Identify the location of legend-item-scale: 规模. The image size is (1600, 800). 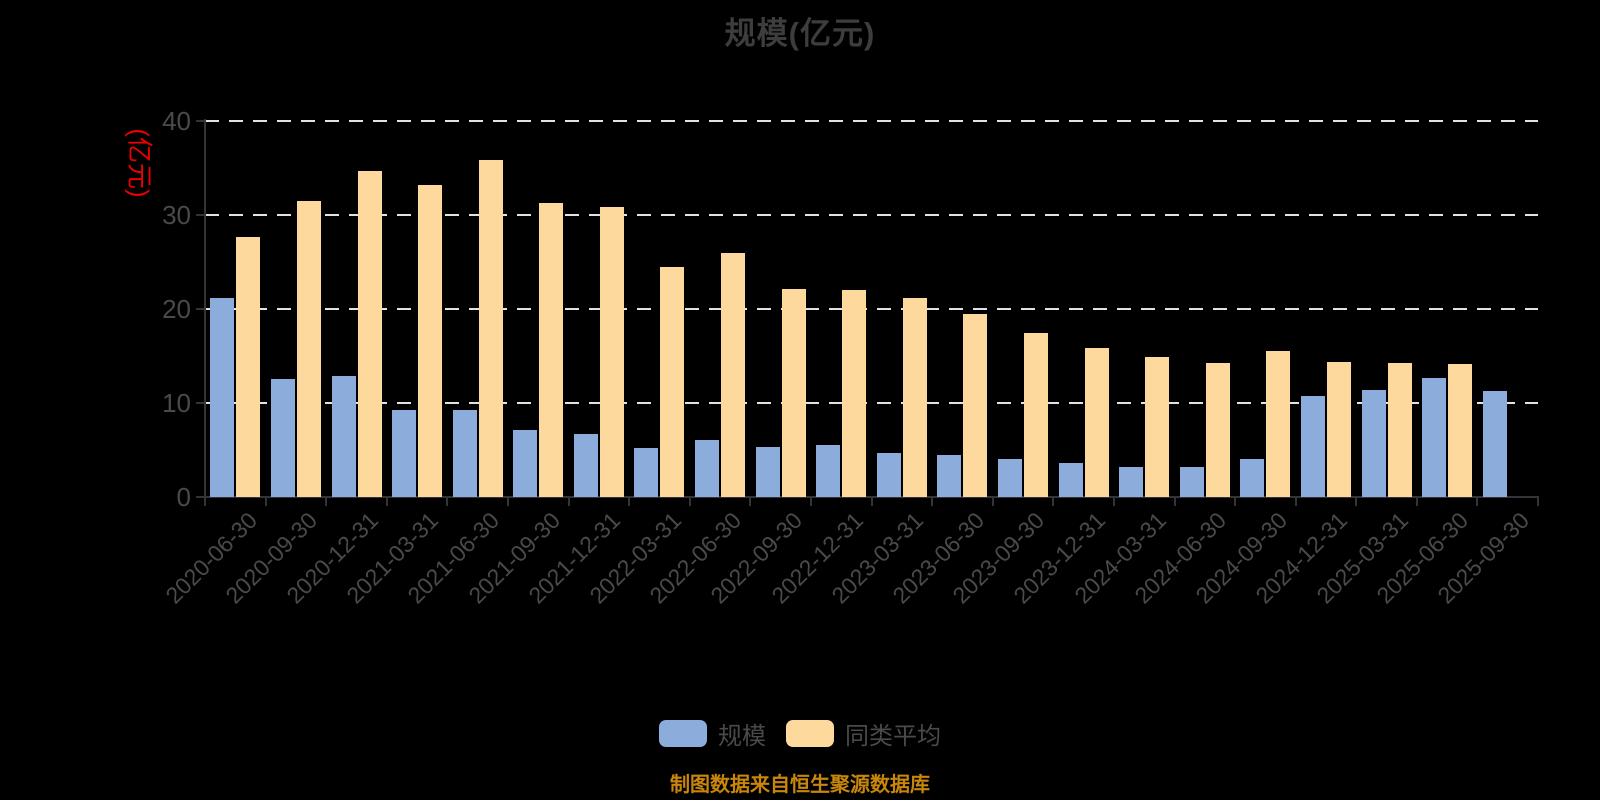
(712, 733).